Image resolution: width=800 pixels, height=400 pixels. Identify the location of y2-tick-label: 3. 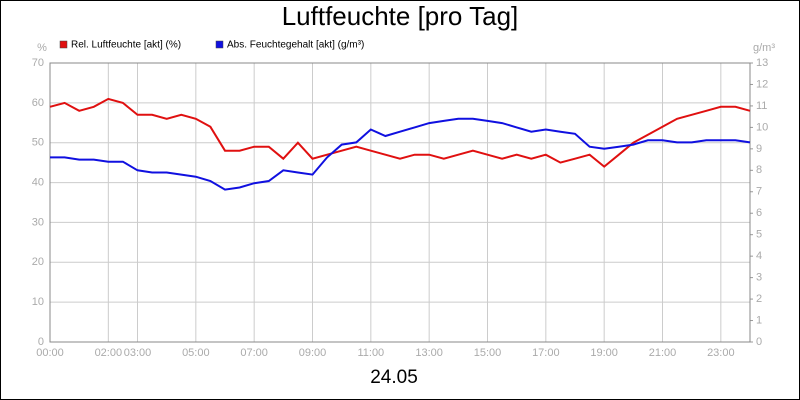
(759, 278).